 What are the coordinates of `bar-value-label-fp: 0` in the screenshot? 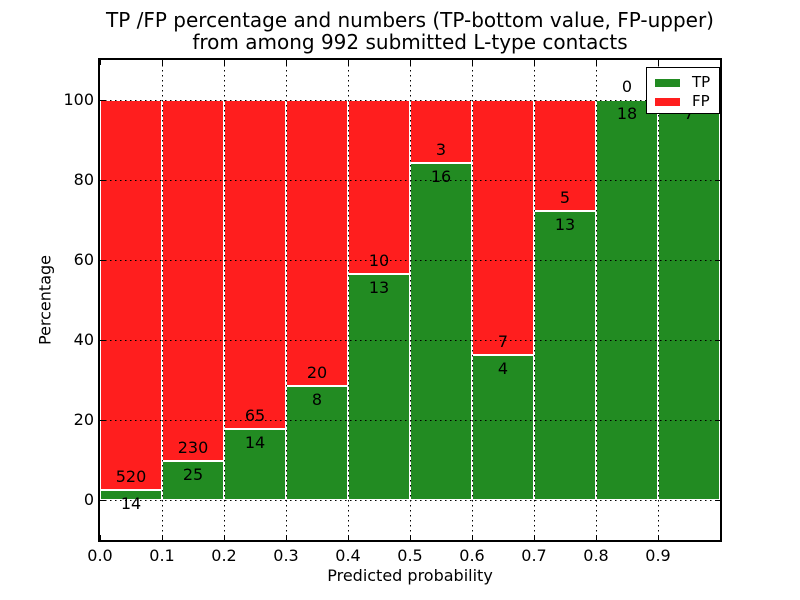 It's located at (627, 86).